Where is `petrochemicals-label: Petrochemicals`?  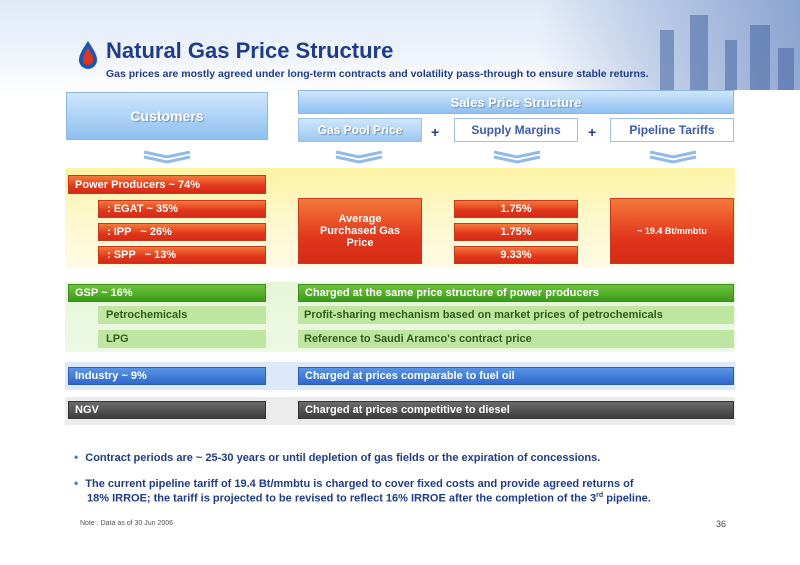
petrochemicals-label: Petrochemicals is located at coordinates (182, 315).